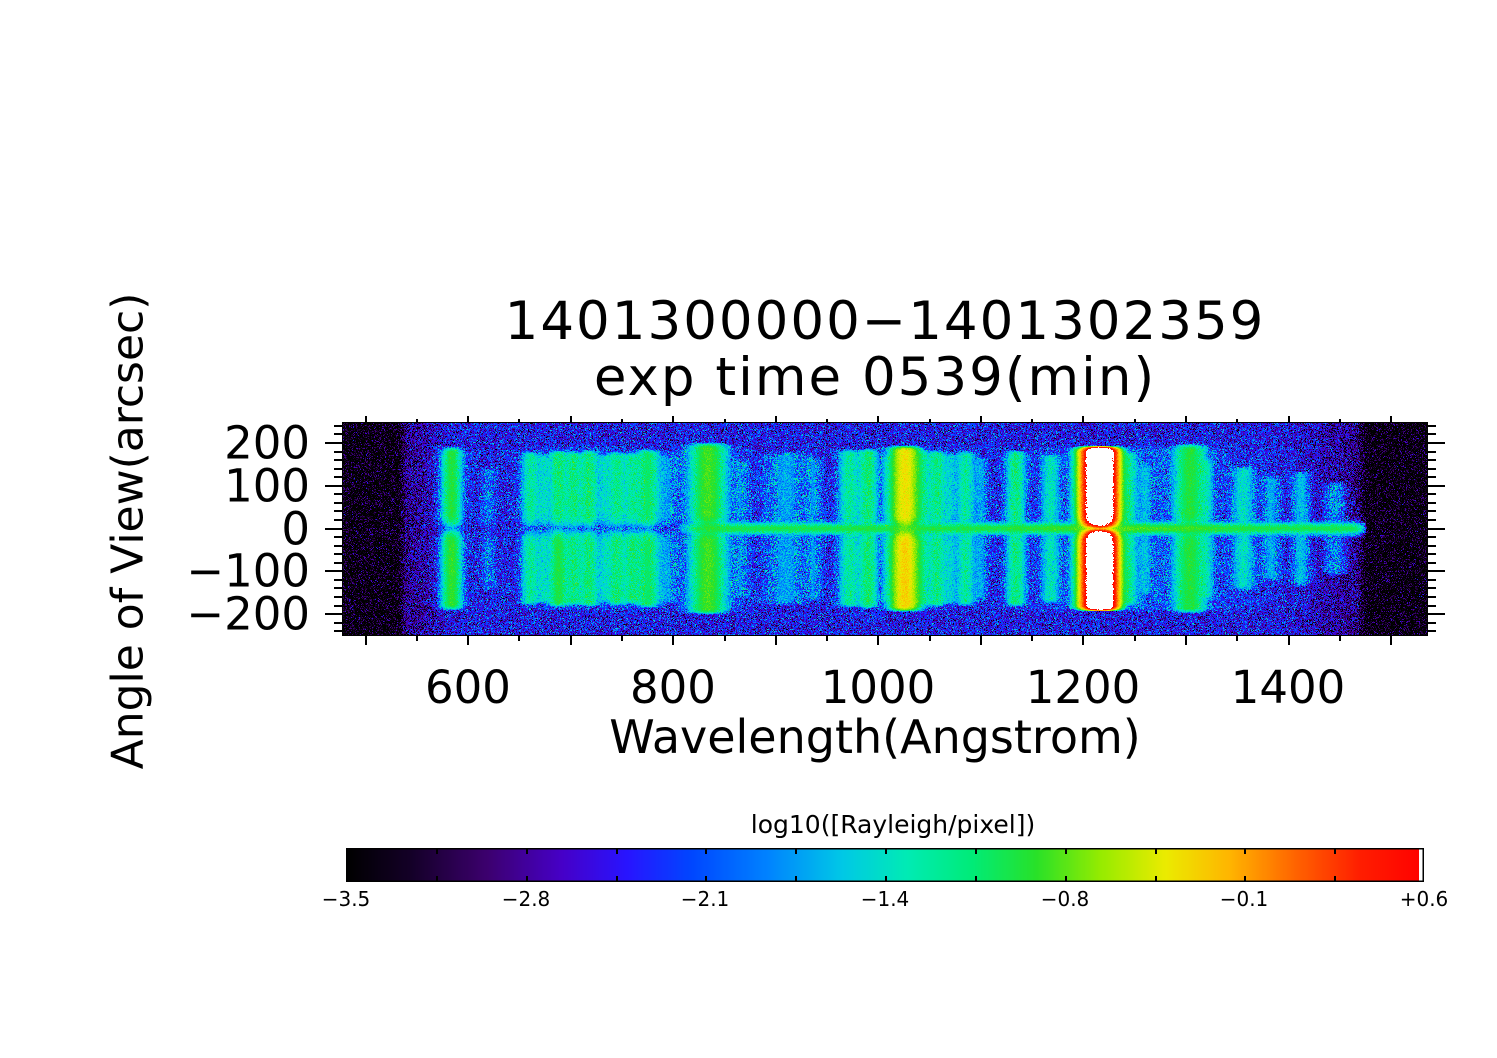  I want to click on y-tick-label-minus200: −200, so click(248, 614).